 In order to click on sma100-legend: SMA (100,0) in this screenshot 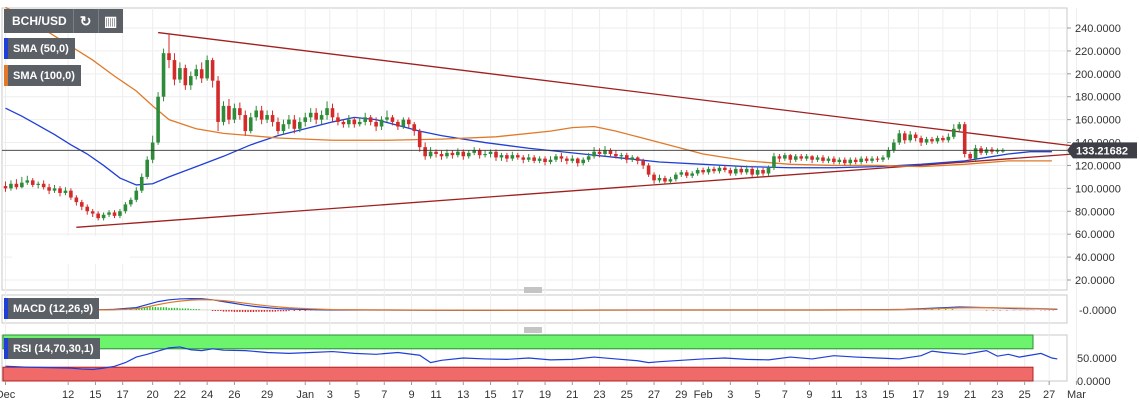, I will do `click(42, 75)`.